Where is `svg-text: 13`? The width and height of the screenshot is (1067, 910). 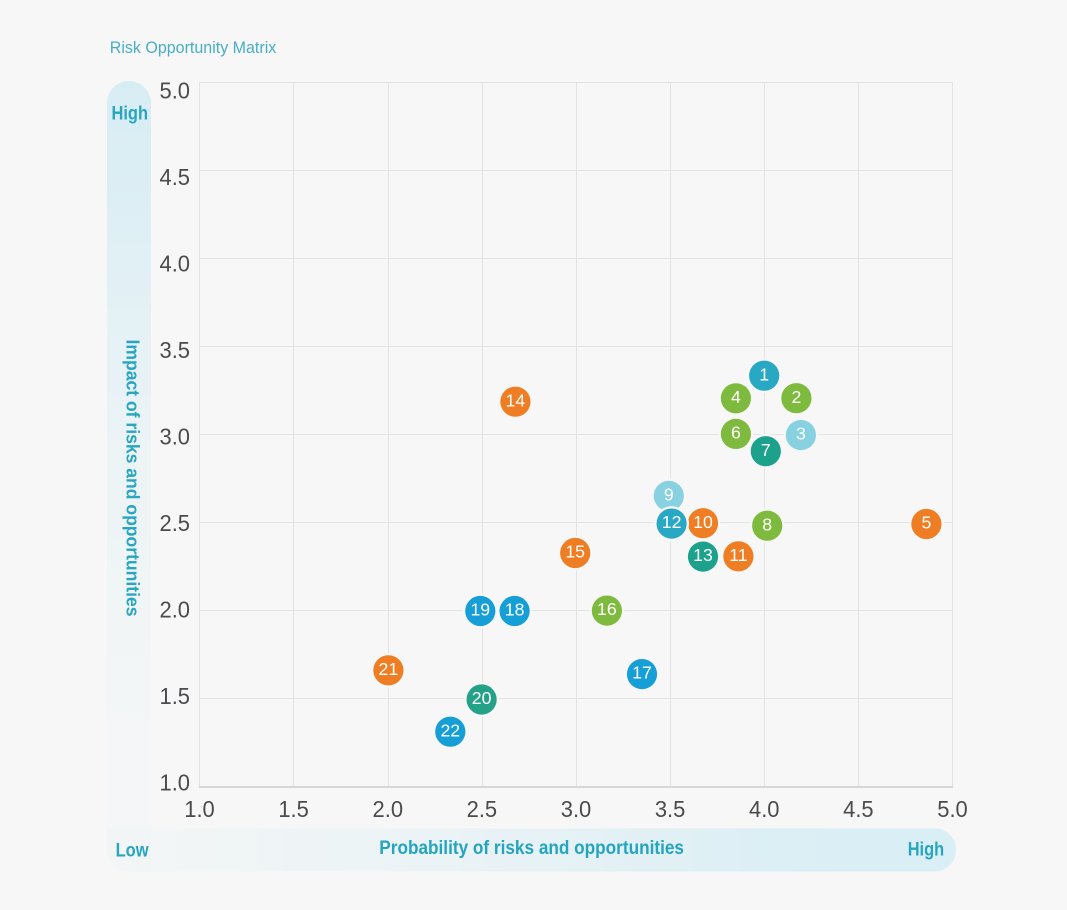
svg-text: 13 is located at coordinates (703, 555).